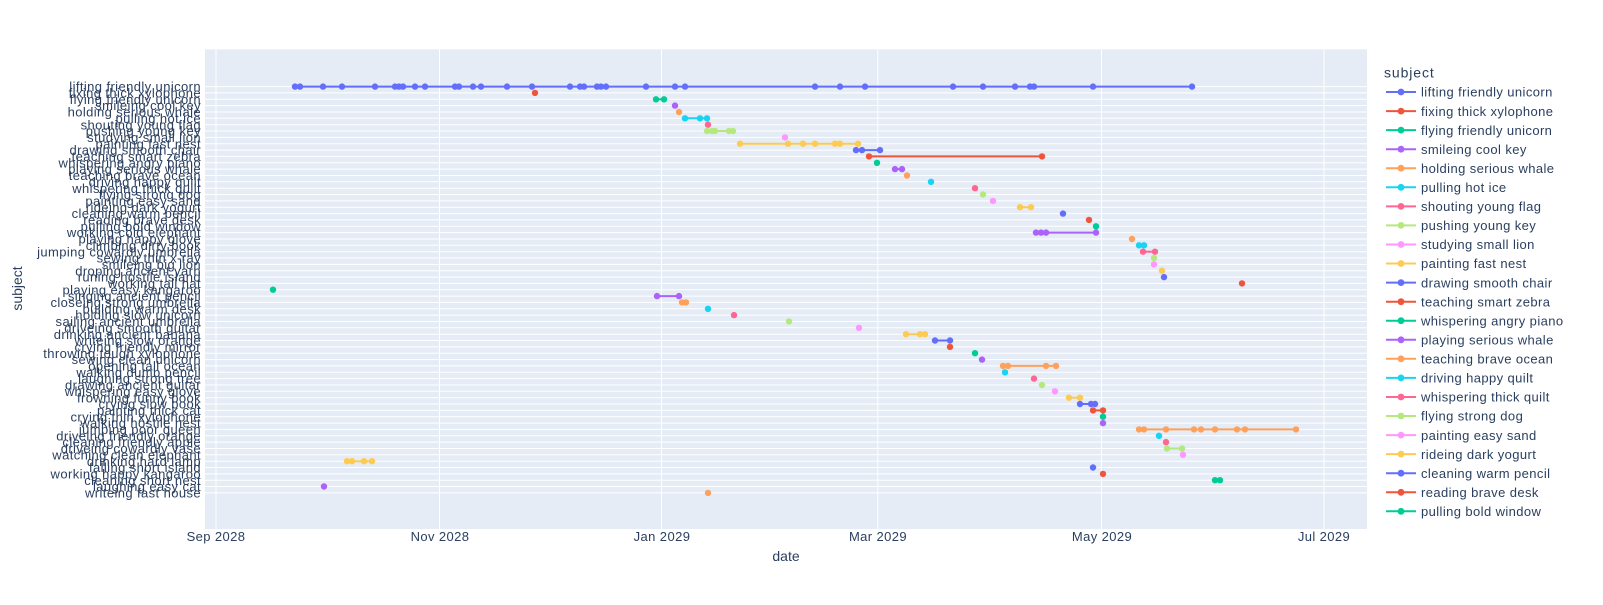 The height and width of the screenshot is (605, 1603). I want to click on svg-text: crying slow book, so click(150, 404).